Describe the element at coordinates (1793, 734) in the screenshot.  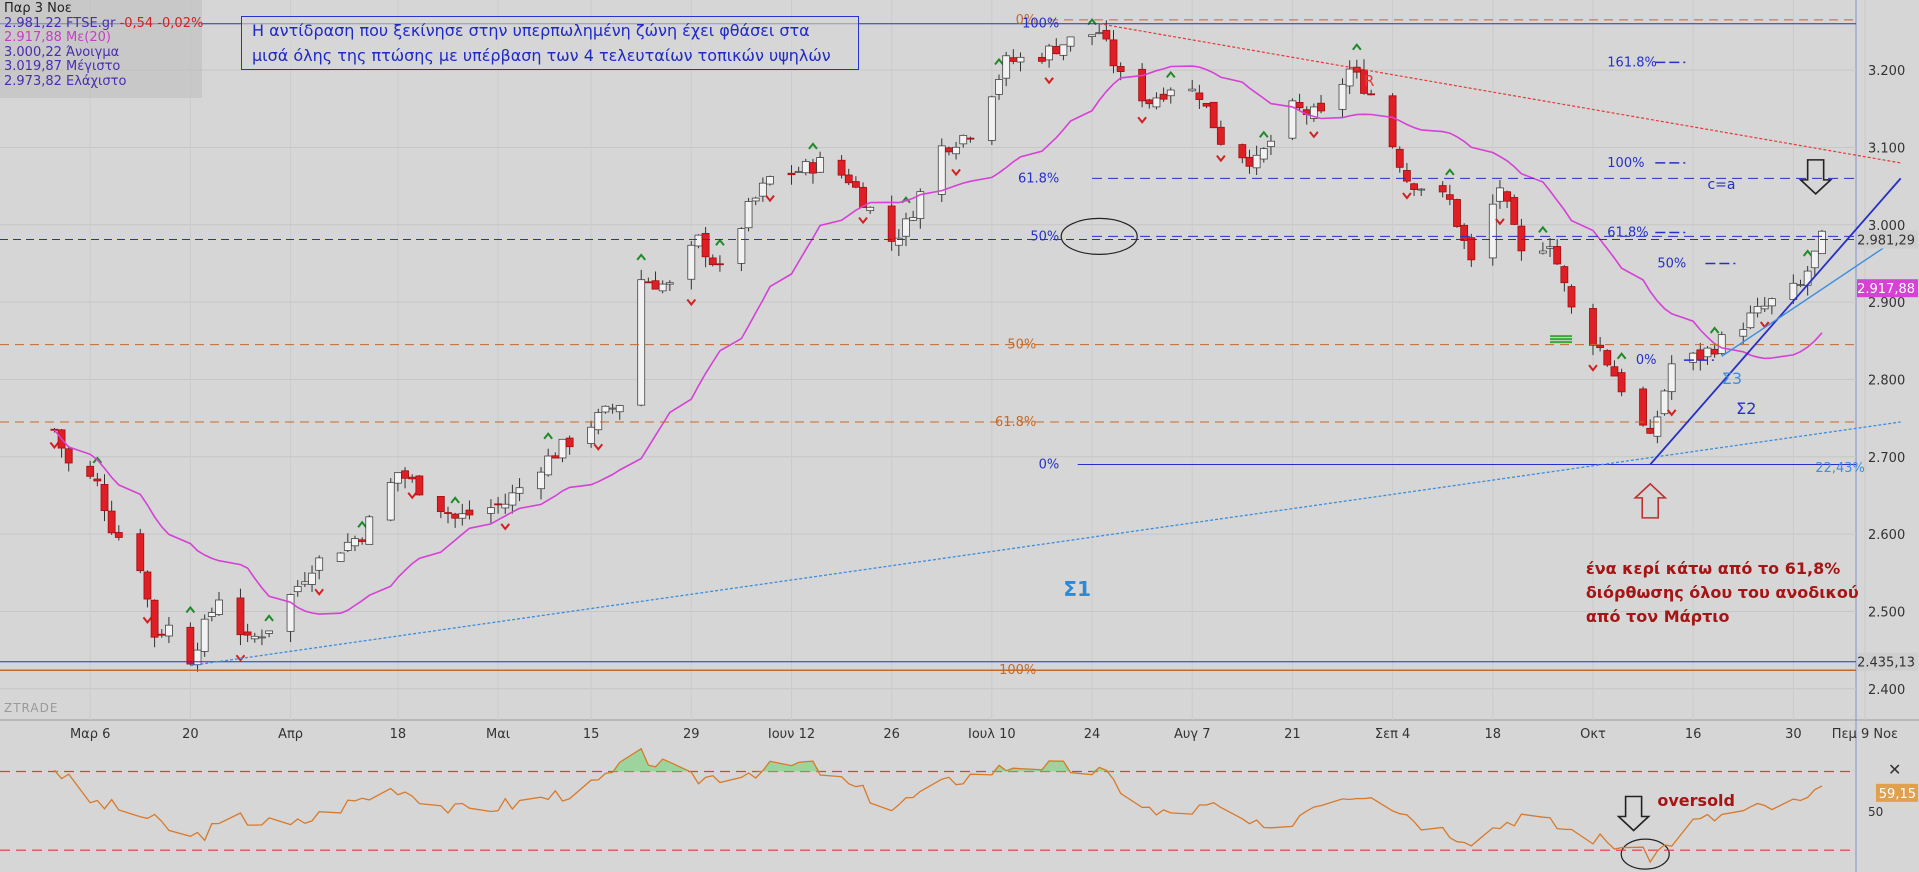
I see `x-tick-label: 30` at that location.